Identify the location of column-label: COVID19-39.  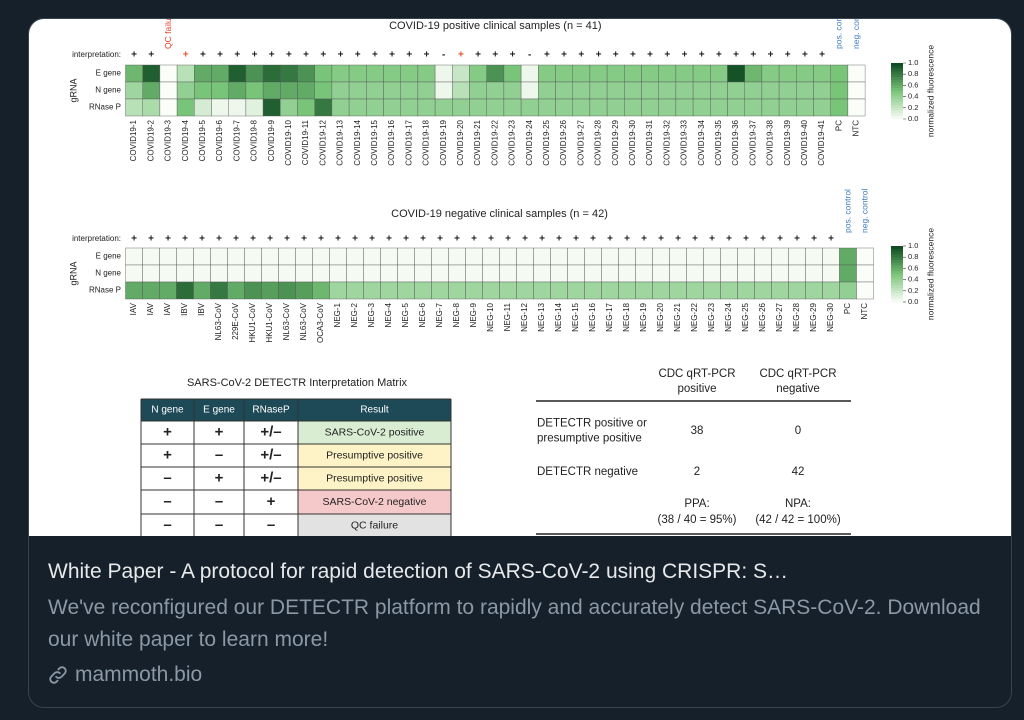
(787, 142).